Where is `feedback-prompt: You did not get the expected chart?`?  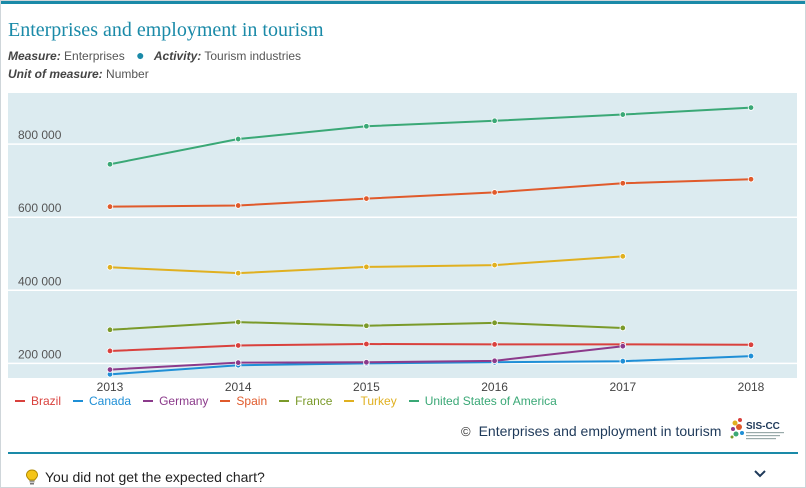 feedback-prompt: You did not get the expected chart? is located at coordinates (145, 477).